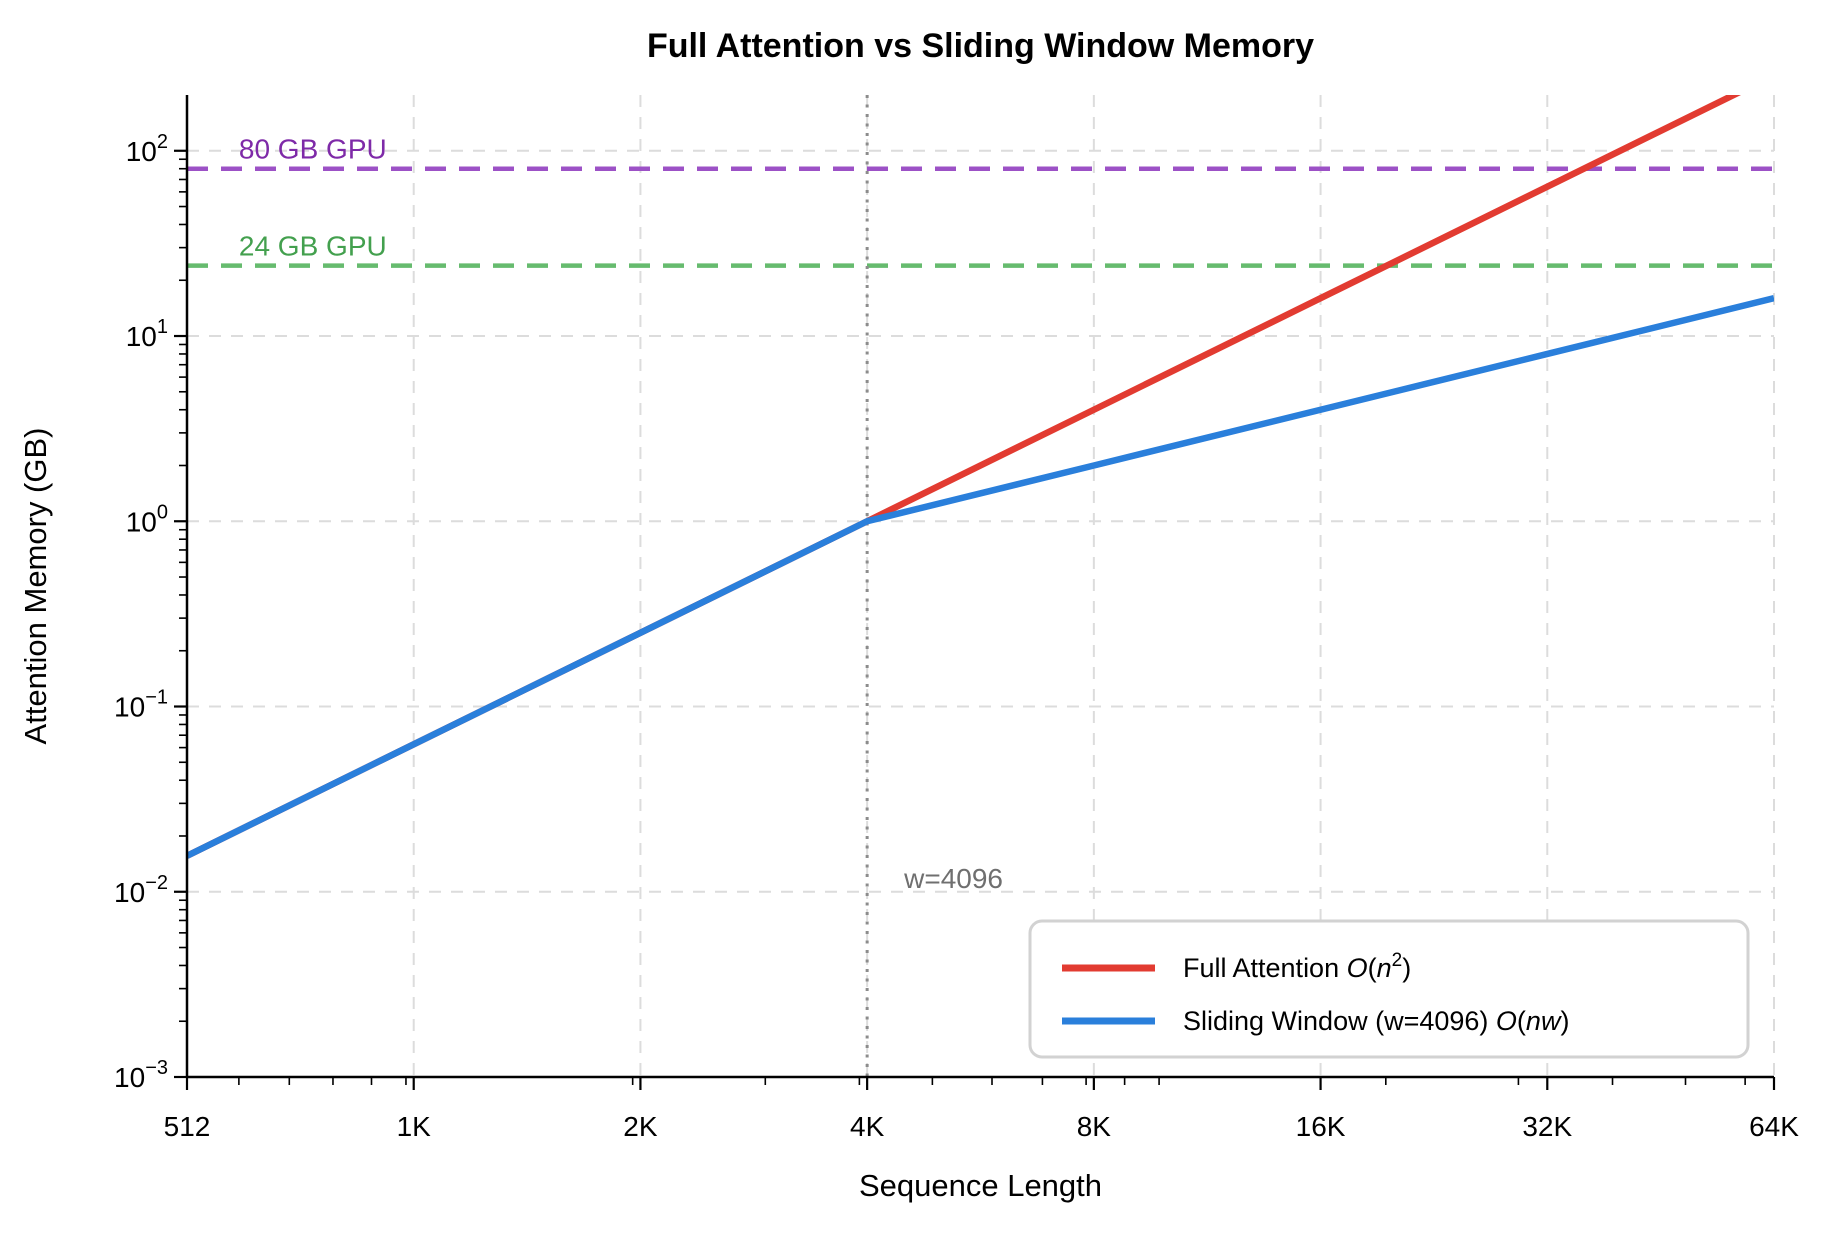 This screenshot has width=1834, height=1234. Describe the element at coordinates (141, 890) in the screenshot. I see `y-tick-label: 10⁻²` at that location.